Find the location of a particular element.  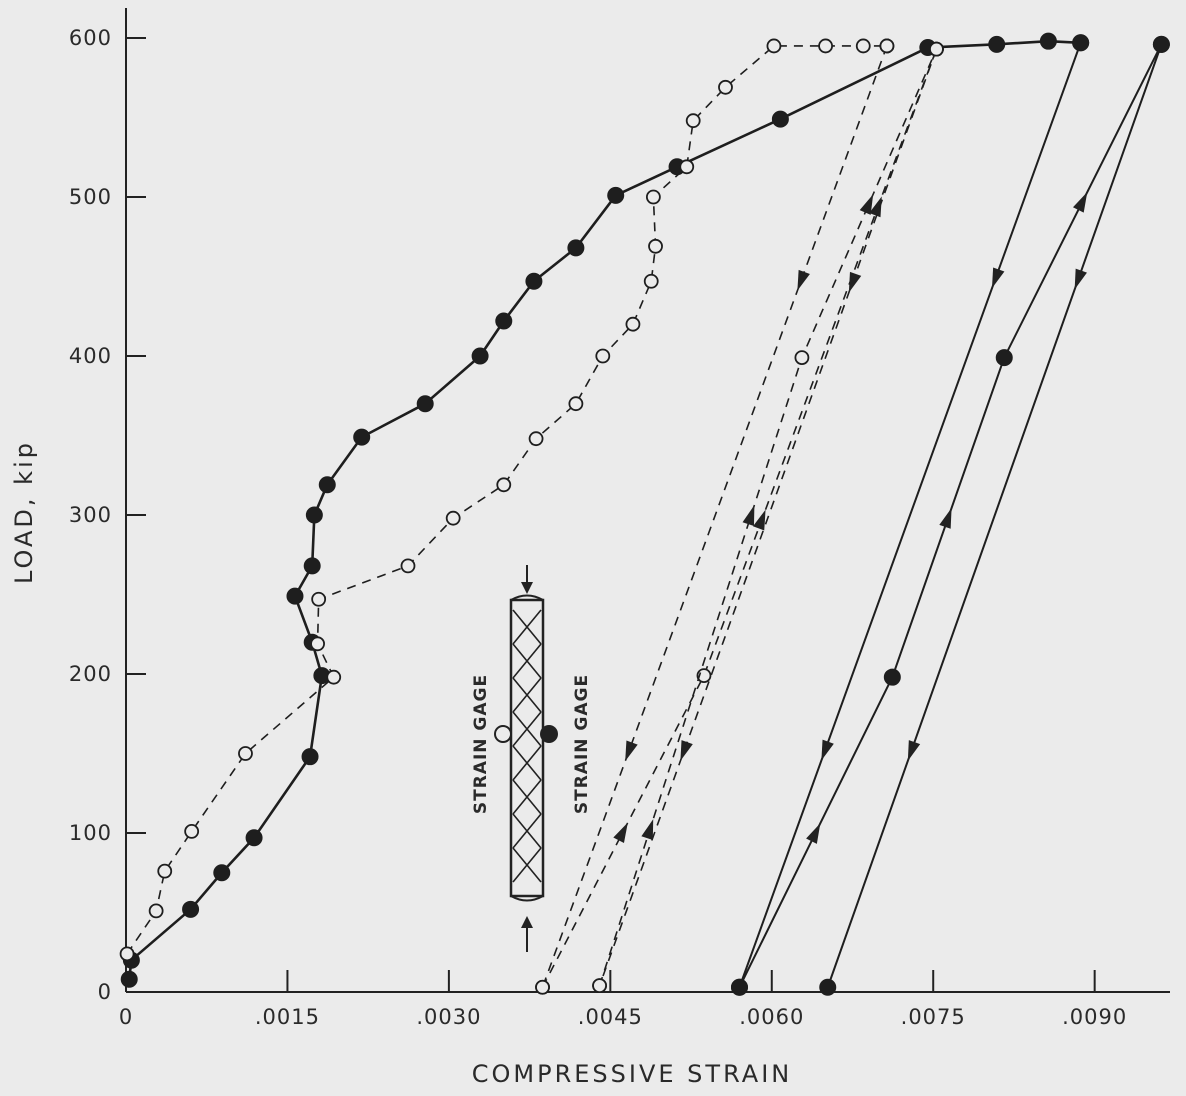

strain-gage-filled-marker is located at coordinates (549, 734).